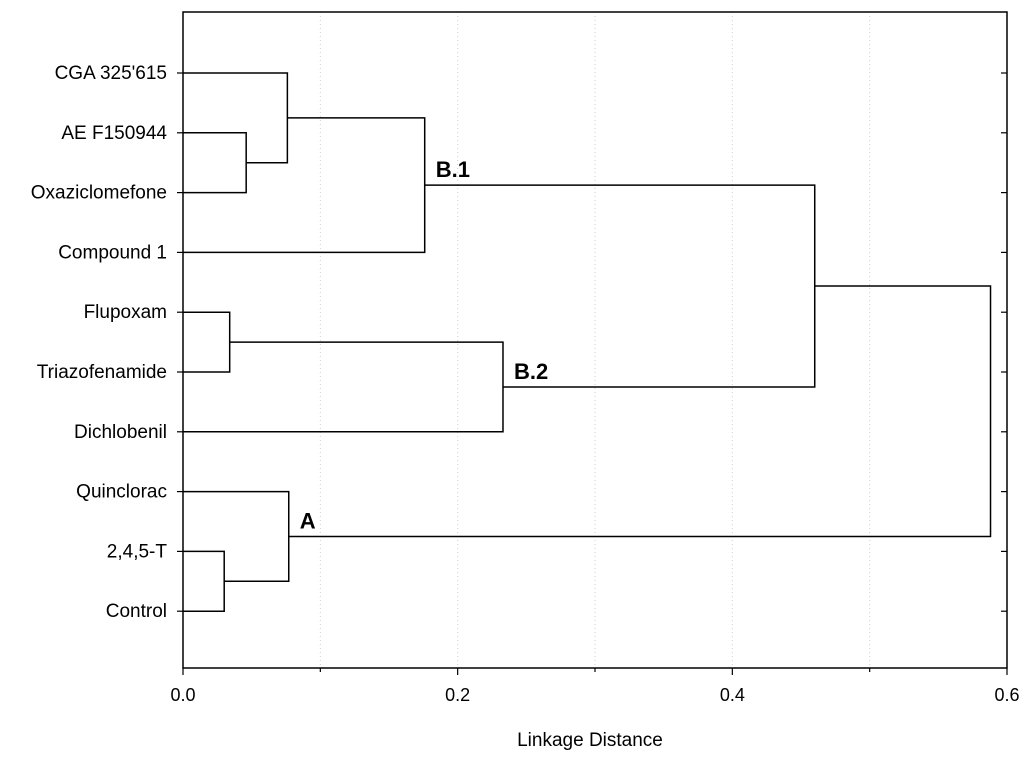 The image size is (1024, 767). I want to click on x-tick-label: 0.6, so click(1006, 695).